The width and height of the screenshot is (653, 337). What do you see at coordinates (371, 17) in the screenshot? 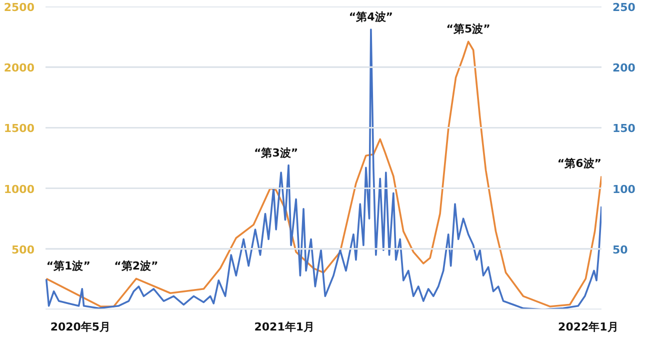
I see `annotation: “第4波”` at bounding box center [371, 17].